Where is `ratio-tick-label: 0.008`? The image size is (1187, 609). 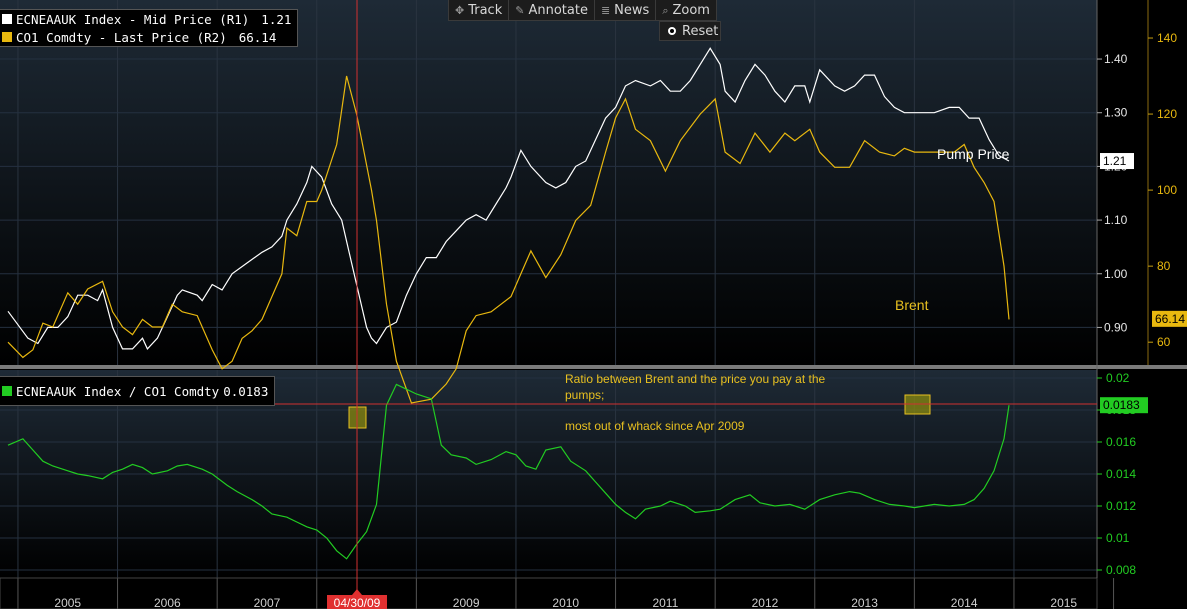
ratio-tick-label: 0.008 is located at coordinates (1121, 570).